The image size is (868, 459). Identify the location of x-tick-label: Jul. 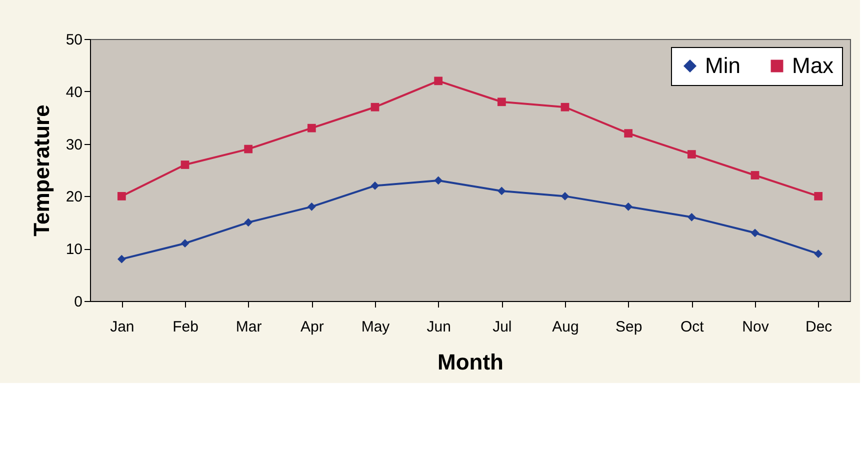
(502, 327).